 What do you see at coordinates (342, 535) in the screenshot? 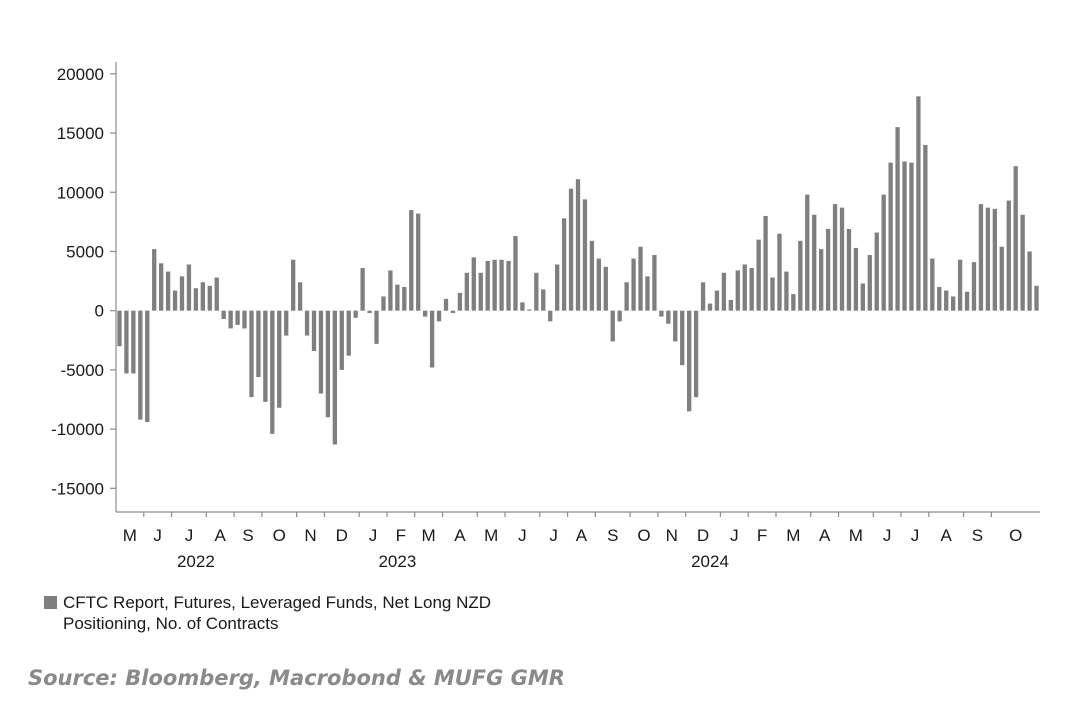
I see `x-tick-label: D` at bounding box center [342, 535].